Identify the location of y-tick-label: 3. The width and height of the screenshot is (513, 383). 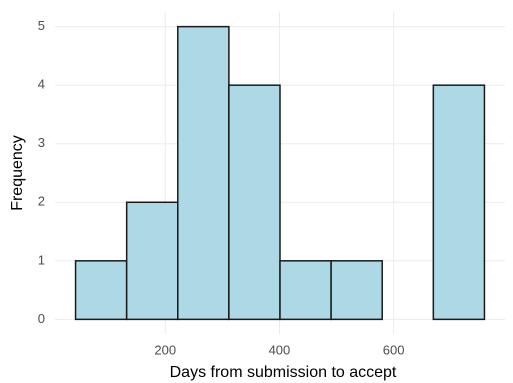
(41, 142).